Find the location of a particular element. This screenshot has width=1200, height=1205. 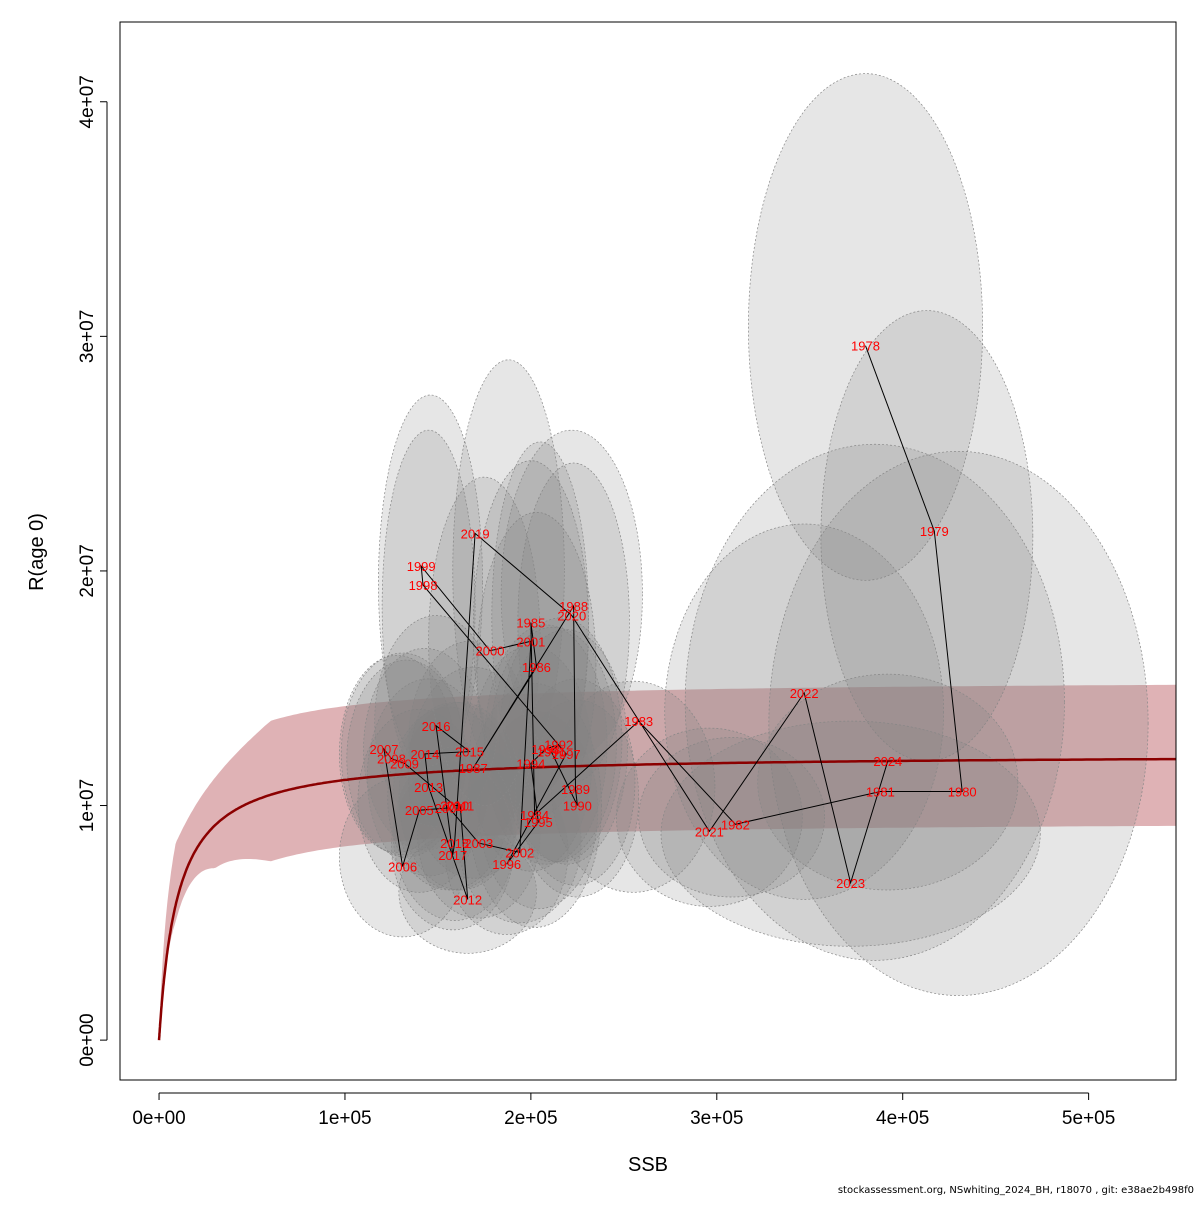

uncertainty-ellipse-1981 is located at coordinates (874, 702).